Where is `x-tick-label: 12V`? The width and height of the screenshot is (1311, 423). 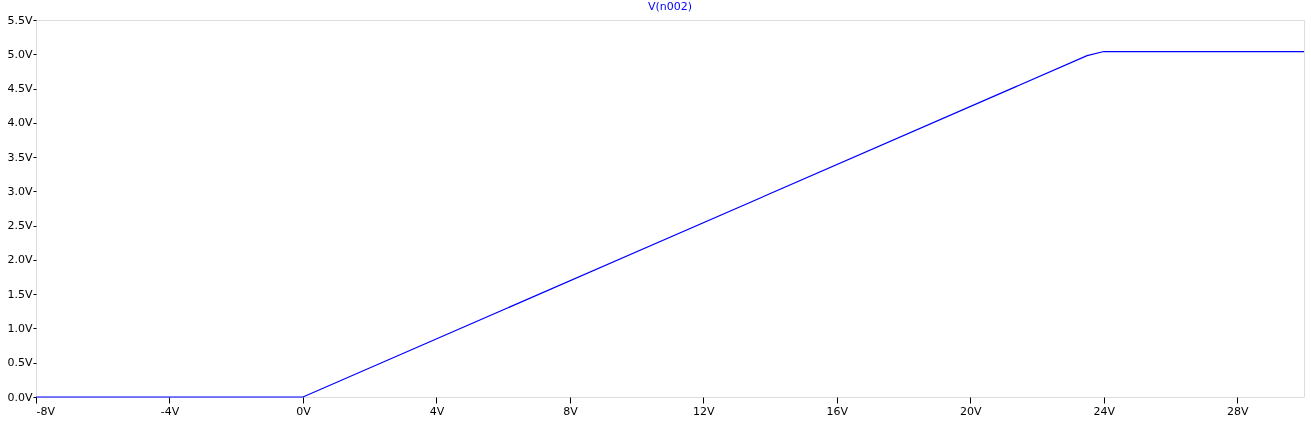 x-tick-label: 12V is located at coordinates (704, 411).